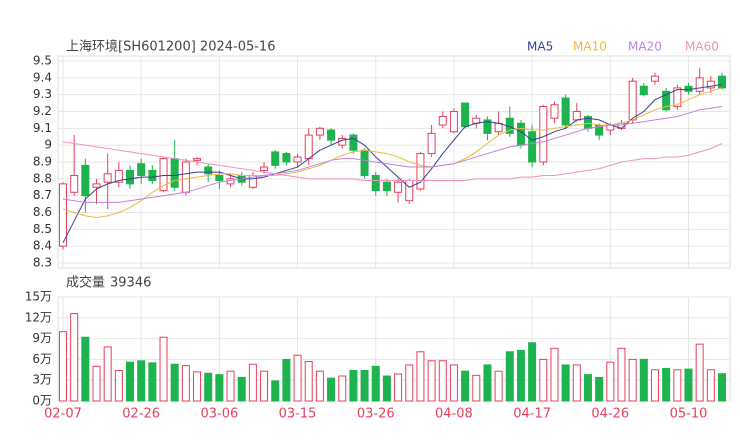 The width and height of the screenshot is (740, 440). I want to click on x-tick-label: 04-08, so click(454, 414).